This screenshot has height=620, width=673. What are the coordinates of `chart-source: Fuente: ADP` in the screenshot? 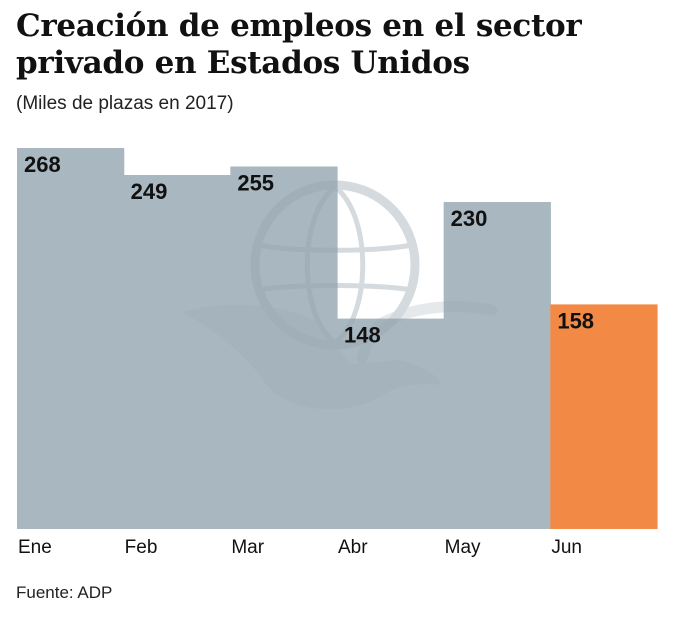 It's located at (64, 592).